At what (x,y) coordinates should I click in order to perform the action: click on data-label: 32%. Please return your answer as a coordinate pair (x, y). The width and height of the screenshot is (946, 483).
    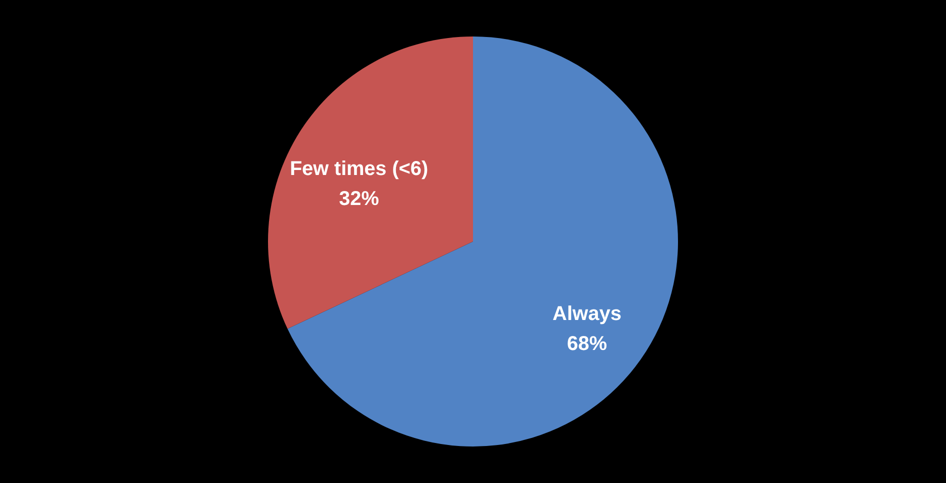
    Looking at the image, I should click on (359, 199).